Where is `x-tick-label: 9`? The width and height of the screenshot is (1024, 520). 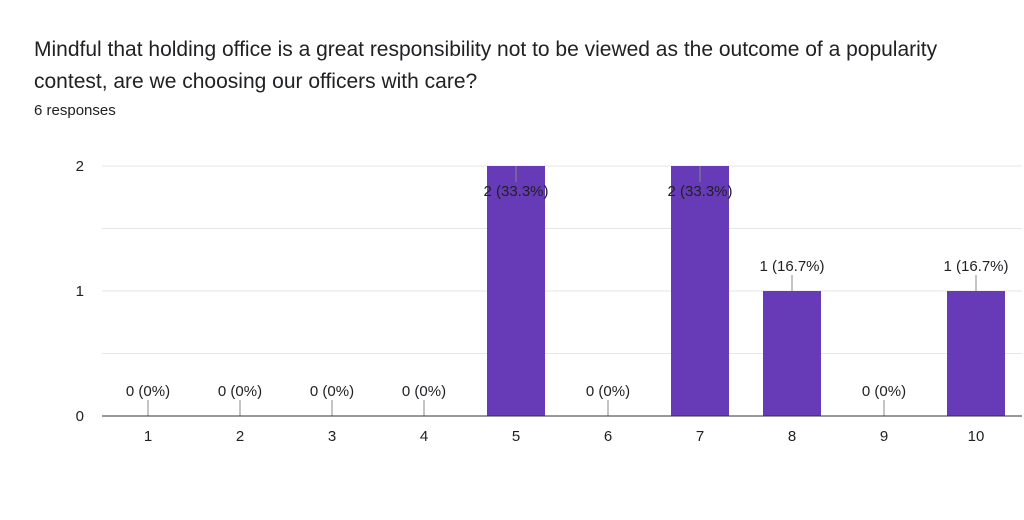 x-tick-label: 9 is located at coordinates (884, 436).